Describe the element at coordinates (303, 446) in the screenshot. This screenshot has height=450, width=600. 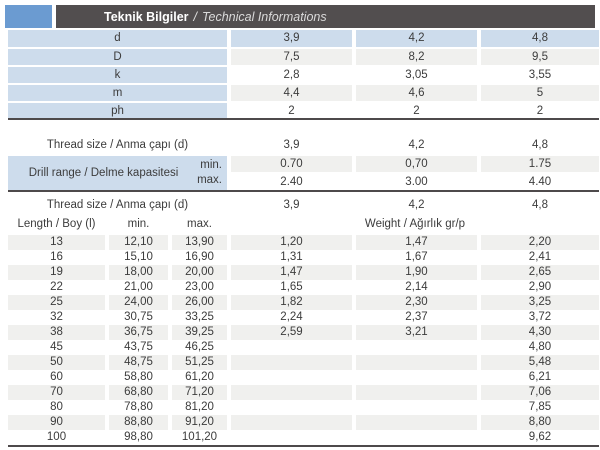
I see `bottom-rule` at that location.